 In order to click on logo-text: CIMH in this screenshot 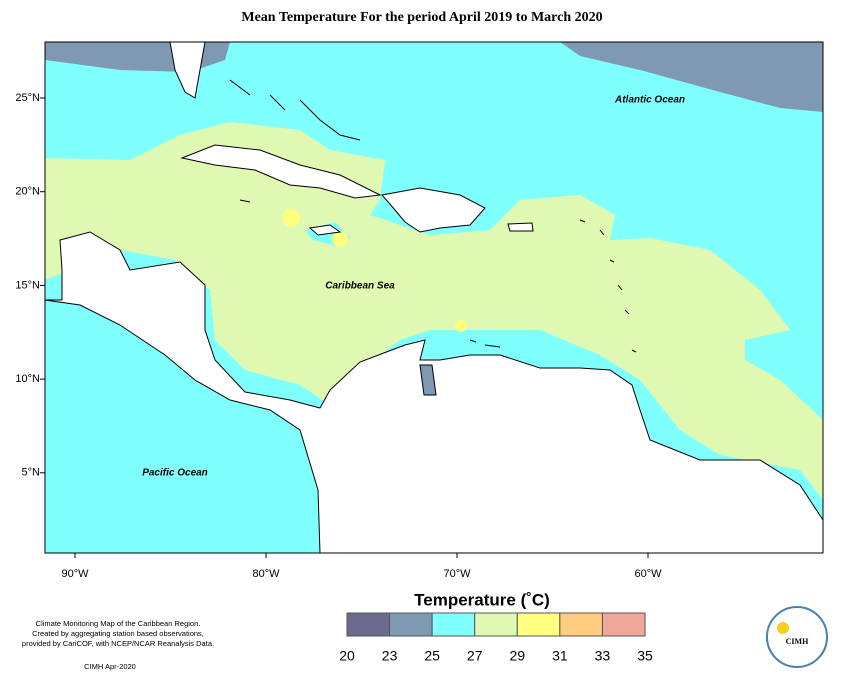, I will do `click(797, 641)`.